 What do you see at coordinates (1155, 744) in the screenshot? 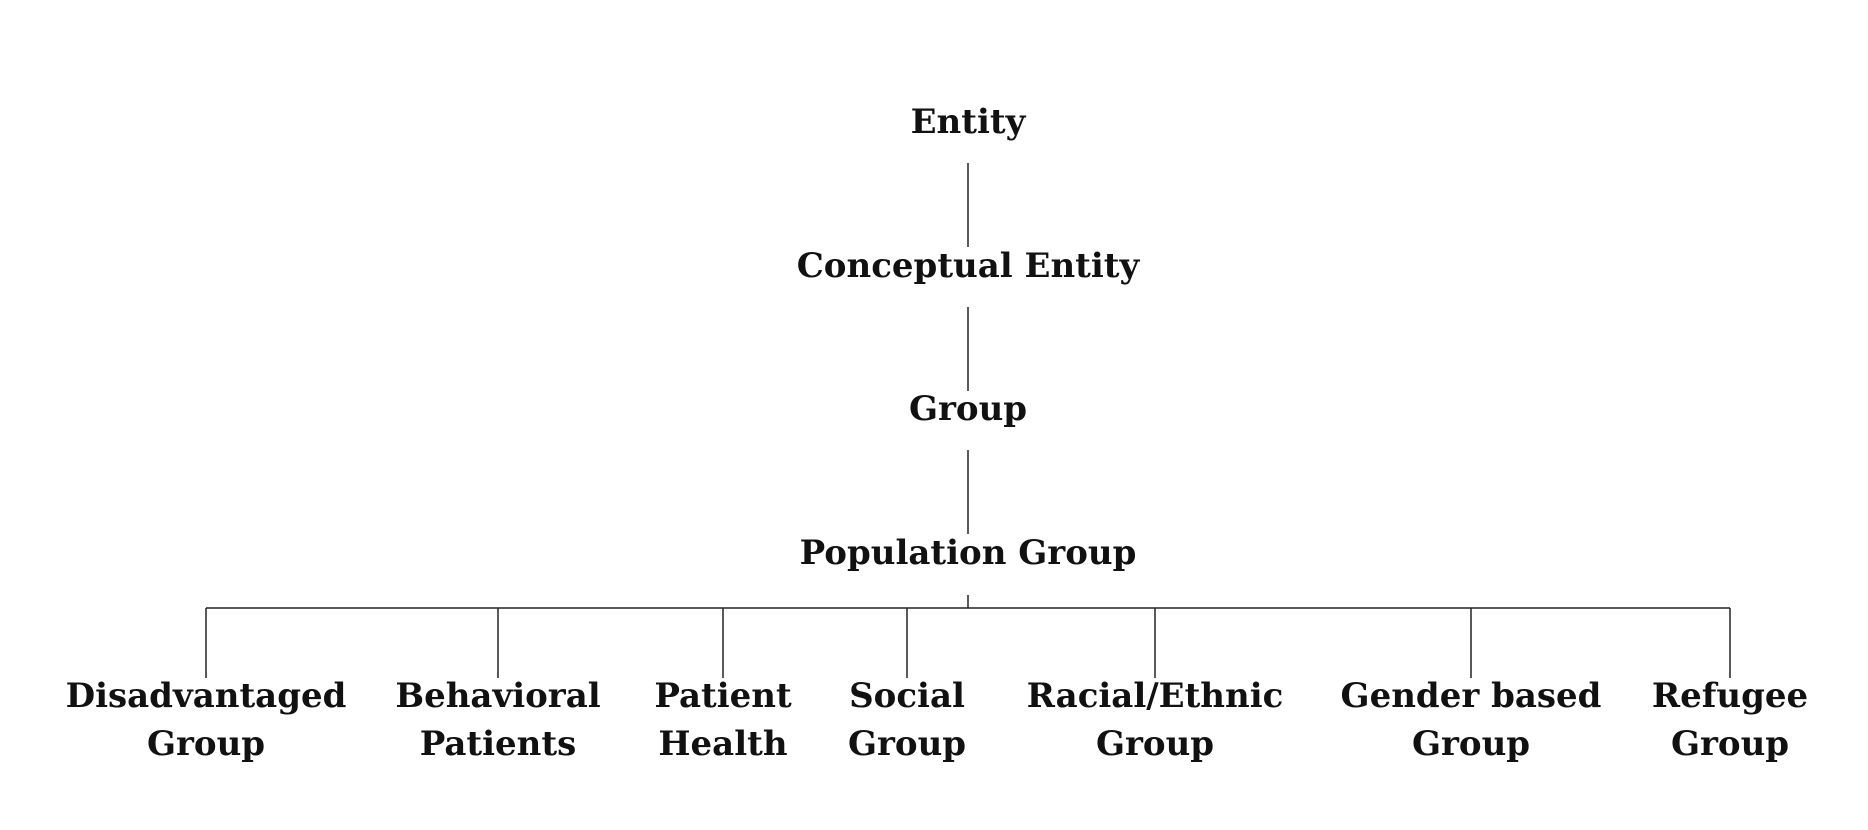
I see `node-racial-ethnic-group-label-line-2: Group` at bounding box center [1155, 744].